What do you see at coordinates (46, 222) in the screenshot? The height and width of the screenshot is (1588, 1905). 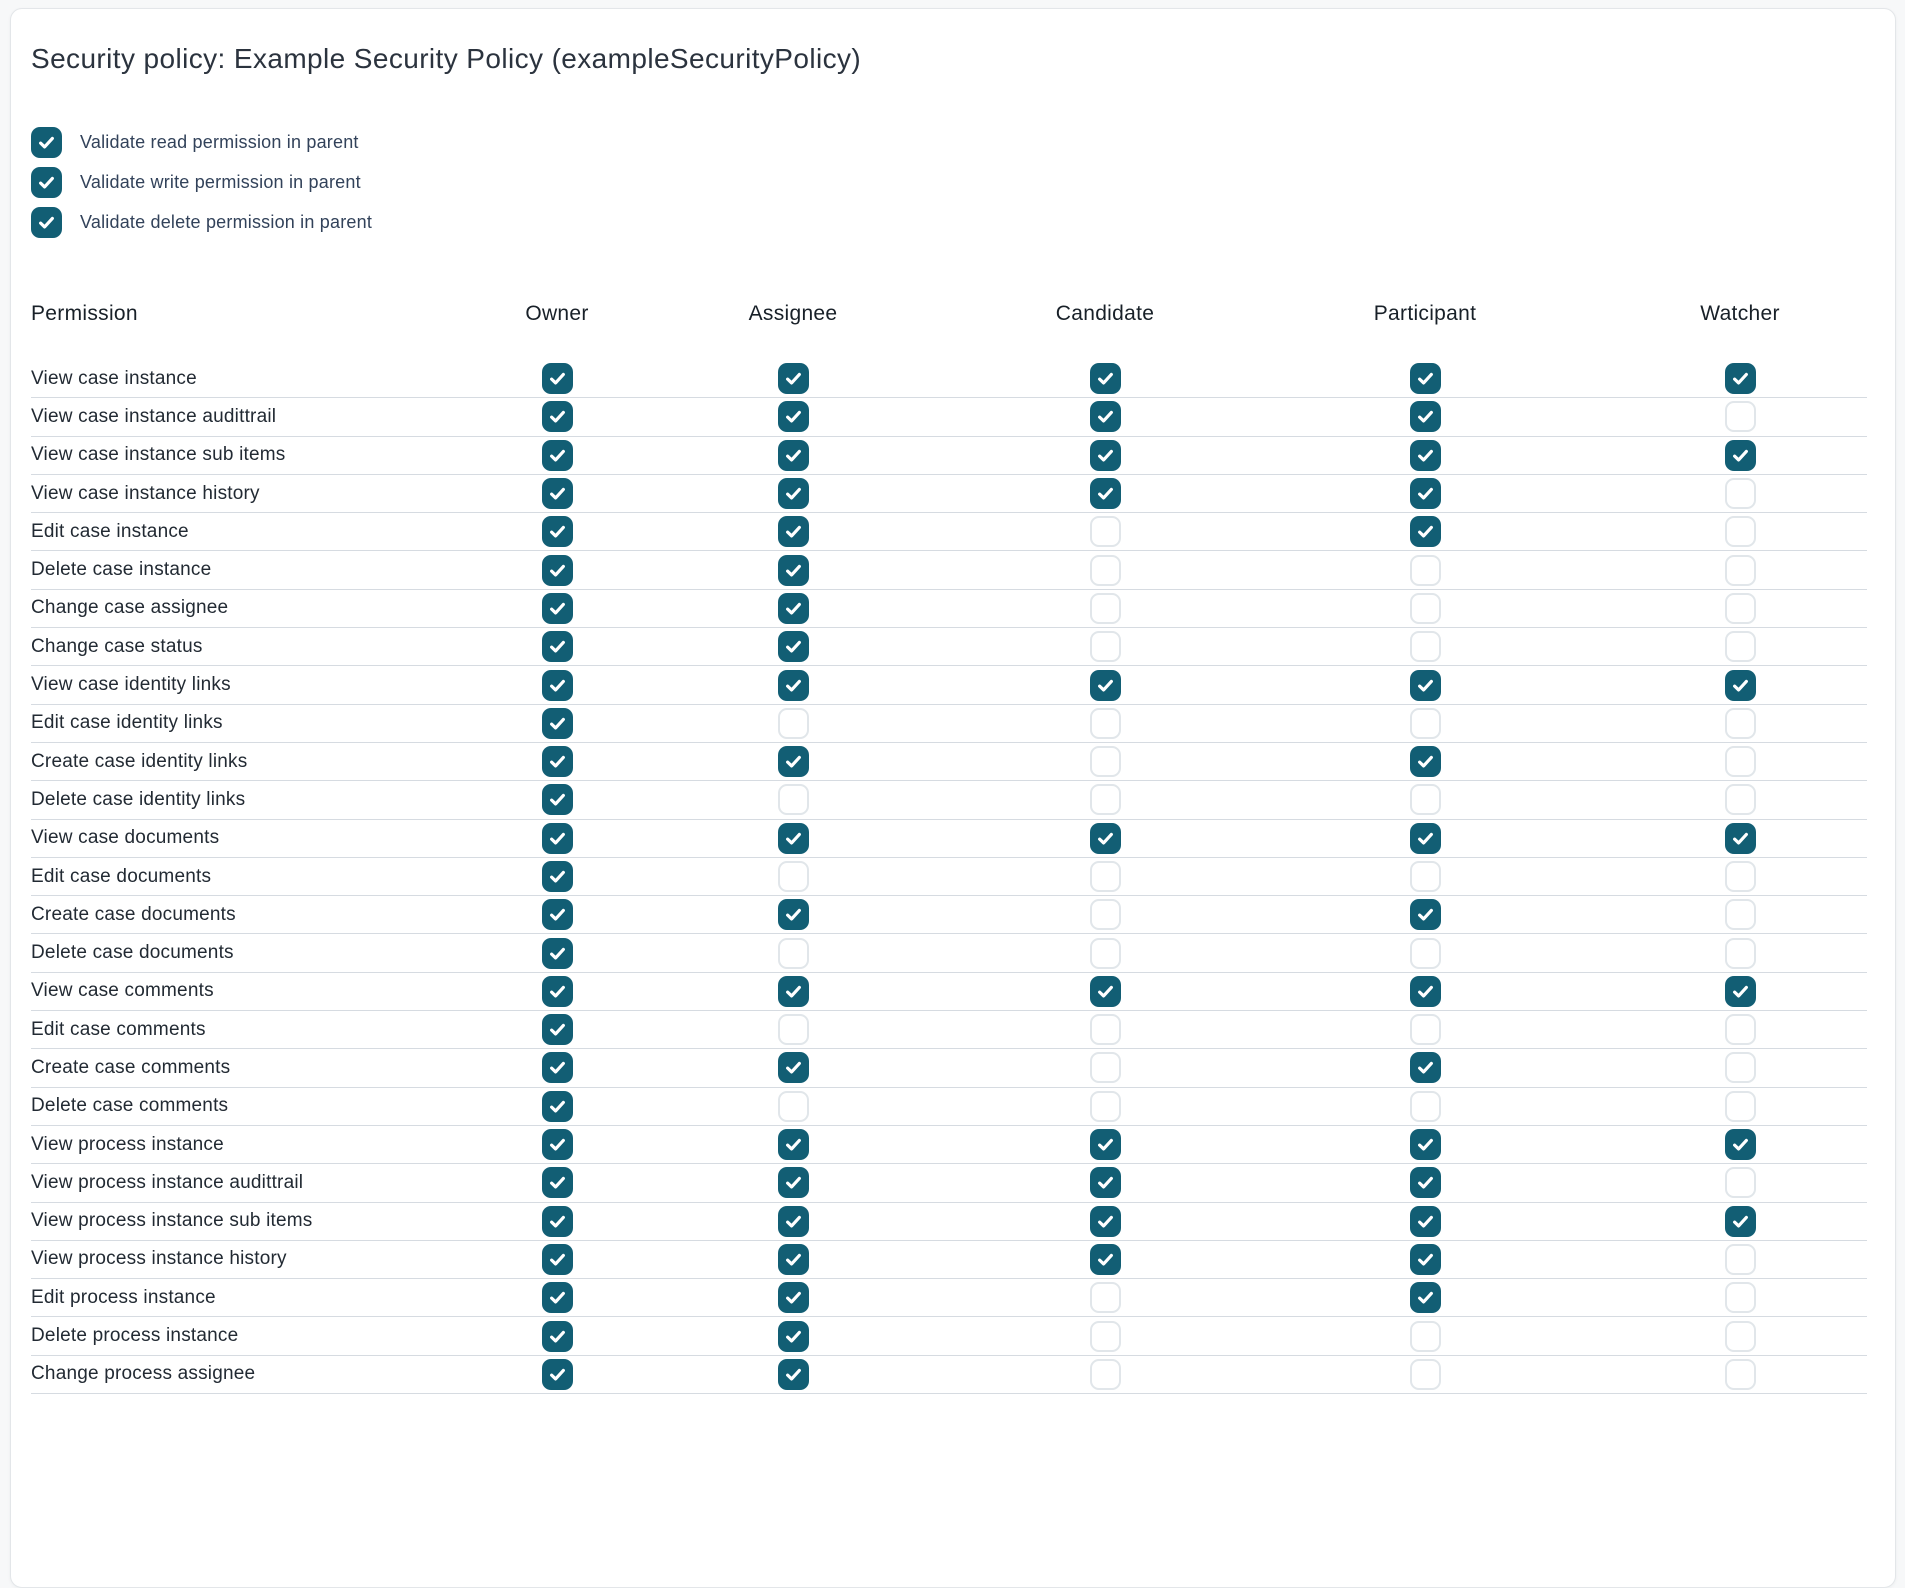 I see `validate-delete-checkbox` at bounding box center [46, 222].